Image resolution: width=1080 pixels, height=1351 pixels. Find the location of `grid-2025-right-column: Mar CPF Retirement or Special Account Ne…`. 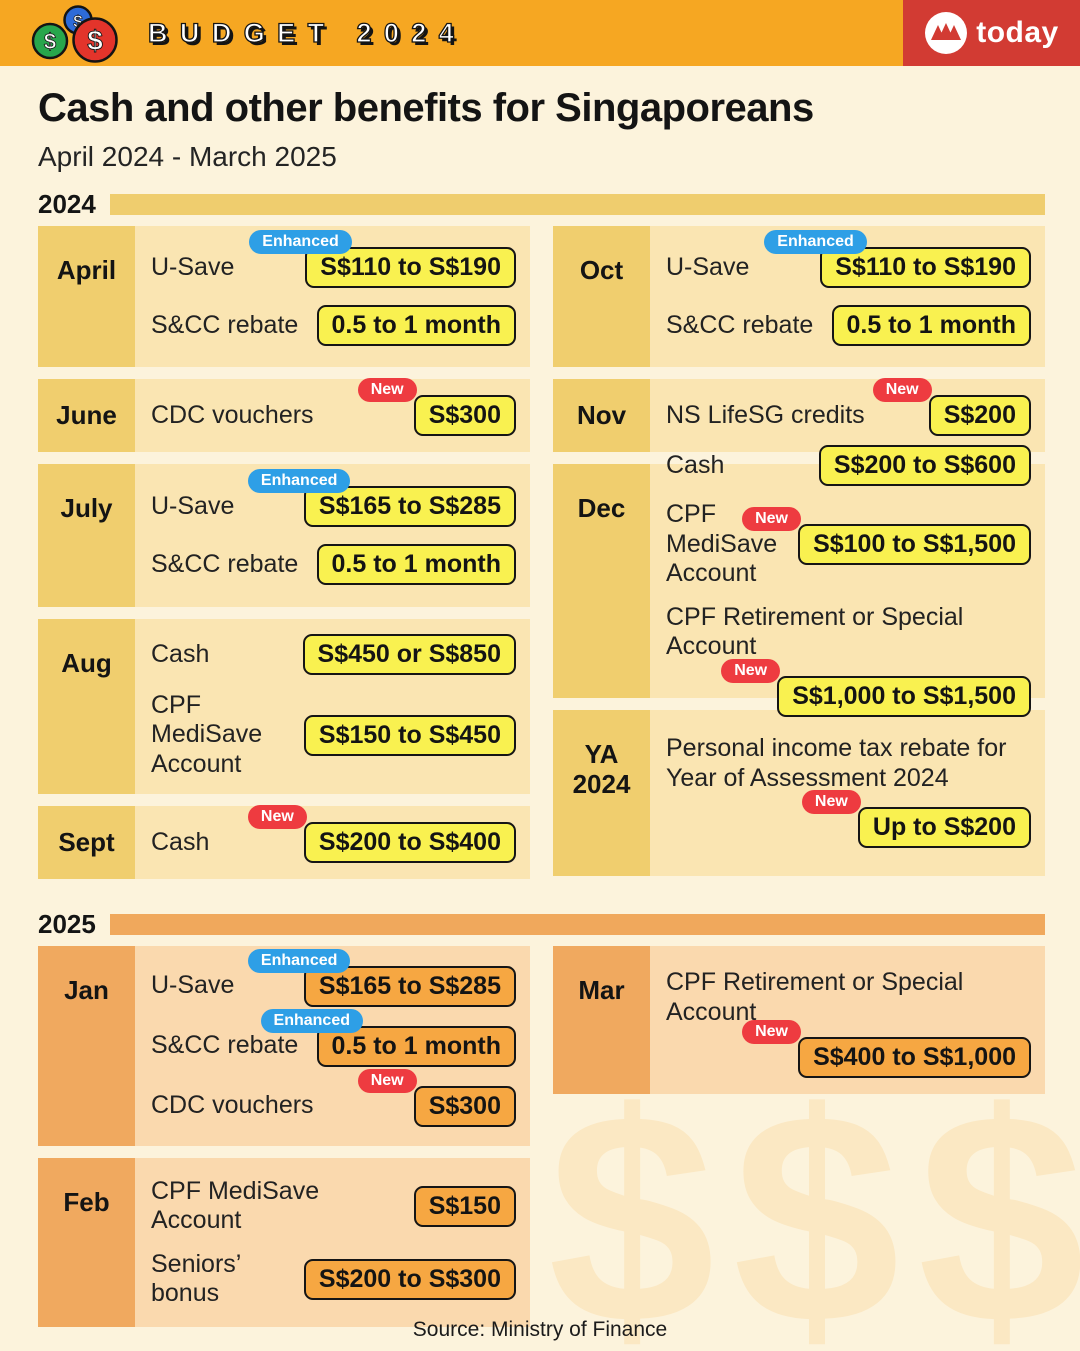

grid-2025-right-column: Mar CPF Retirement or Special Account Ne… is located at coordinates (799, 1020).